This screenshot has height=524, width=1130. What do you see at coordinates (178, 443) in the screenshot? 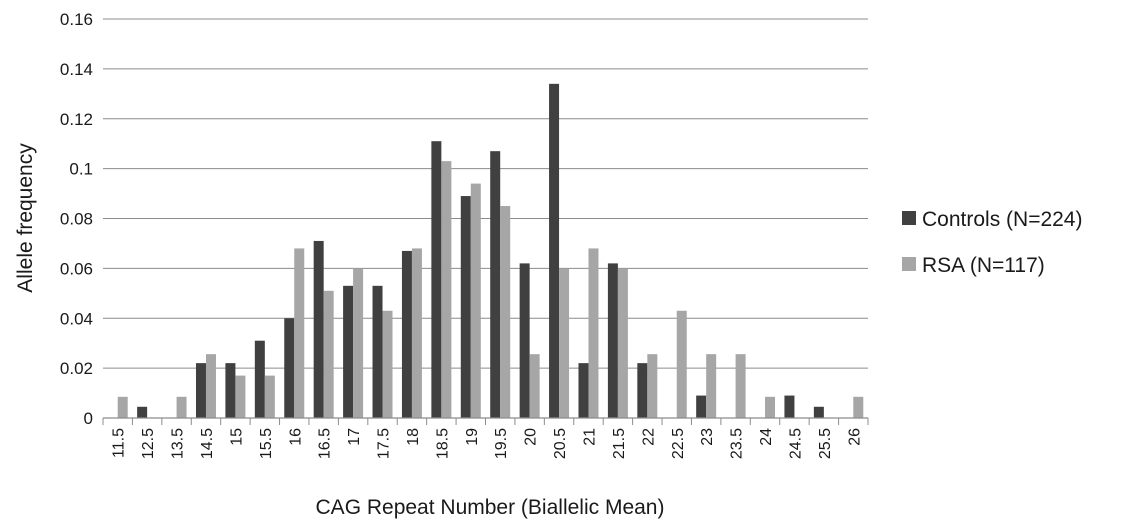
I see `x-tick-label: 13.5` at bounding box center [178, 443].